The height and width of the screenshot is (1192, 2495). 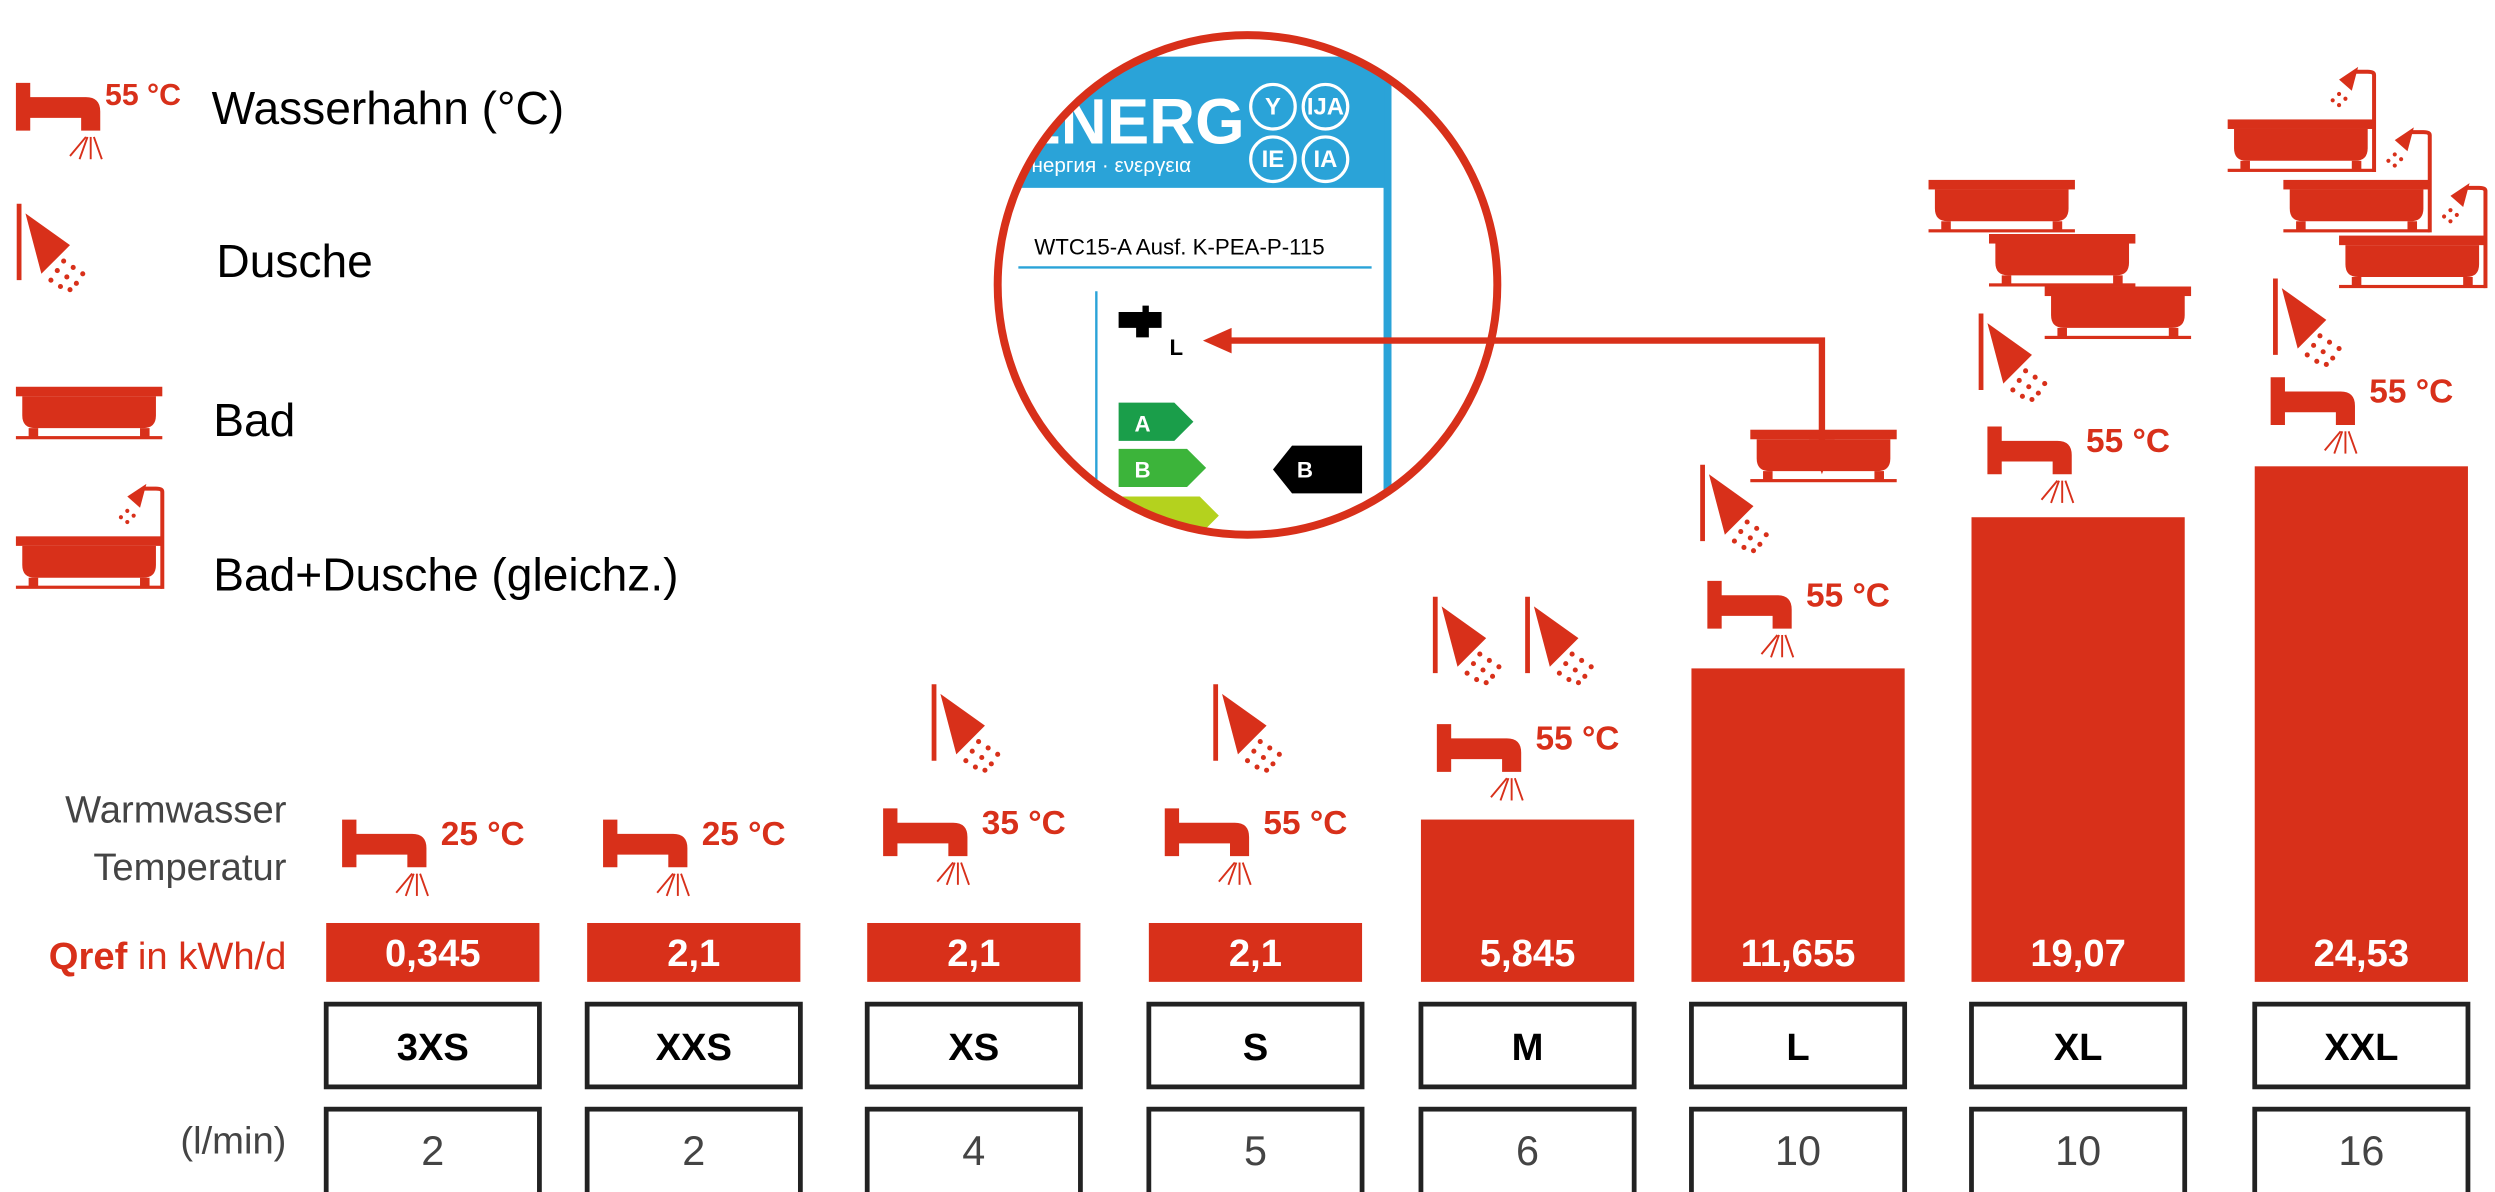 I want to click on tap-size: L, so click(x=1177, y=347).